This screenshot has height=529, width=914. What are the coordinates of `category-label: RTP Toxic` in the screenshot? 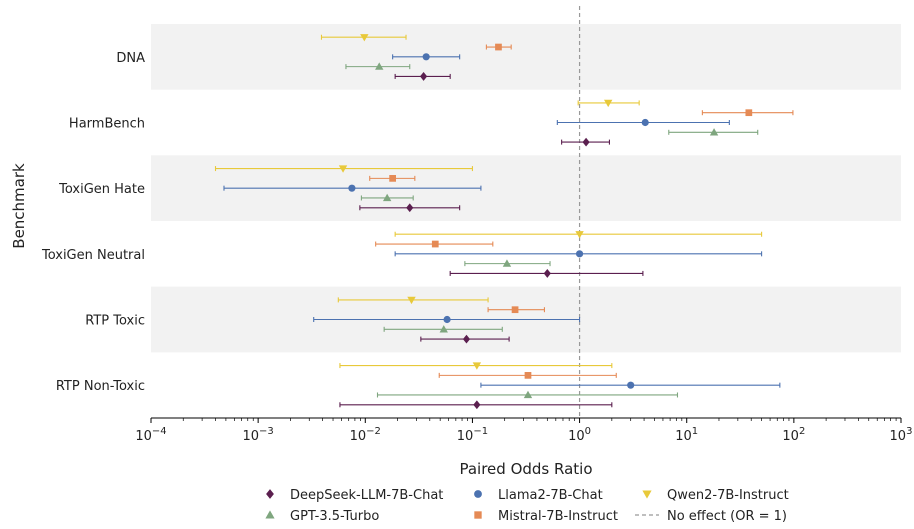 It's located at (115, 321).